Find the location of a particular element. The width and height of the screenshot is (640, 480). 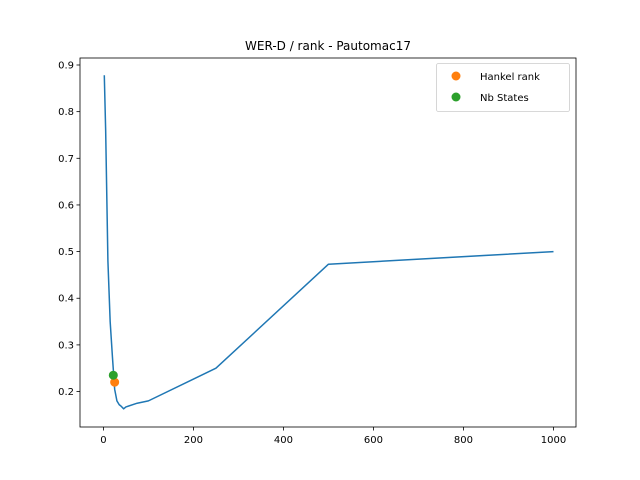

y-tick-label: 0.4 is located at coordinates (66, 299).